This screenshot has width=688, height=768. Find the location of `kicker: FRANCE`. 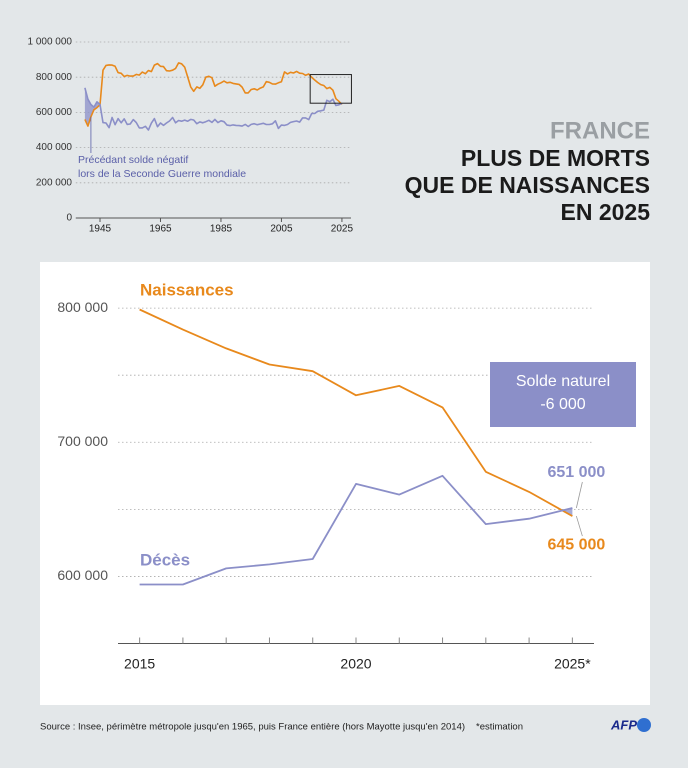

kicker: FRANCE is located at coordinates (600, 130).